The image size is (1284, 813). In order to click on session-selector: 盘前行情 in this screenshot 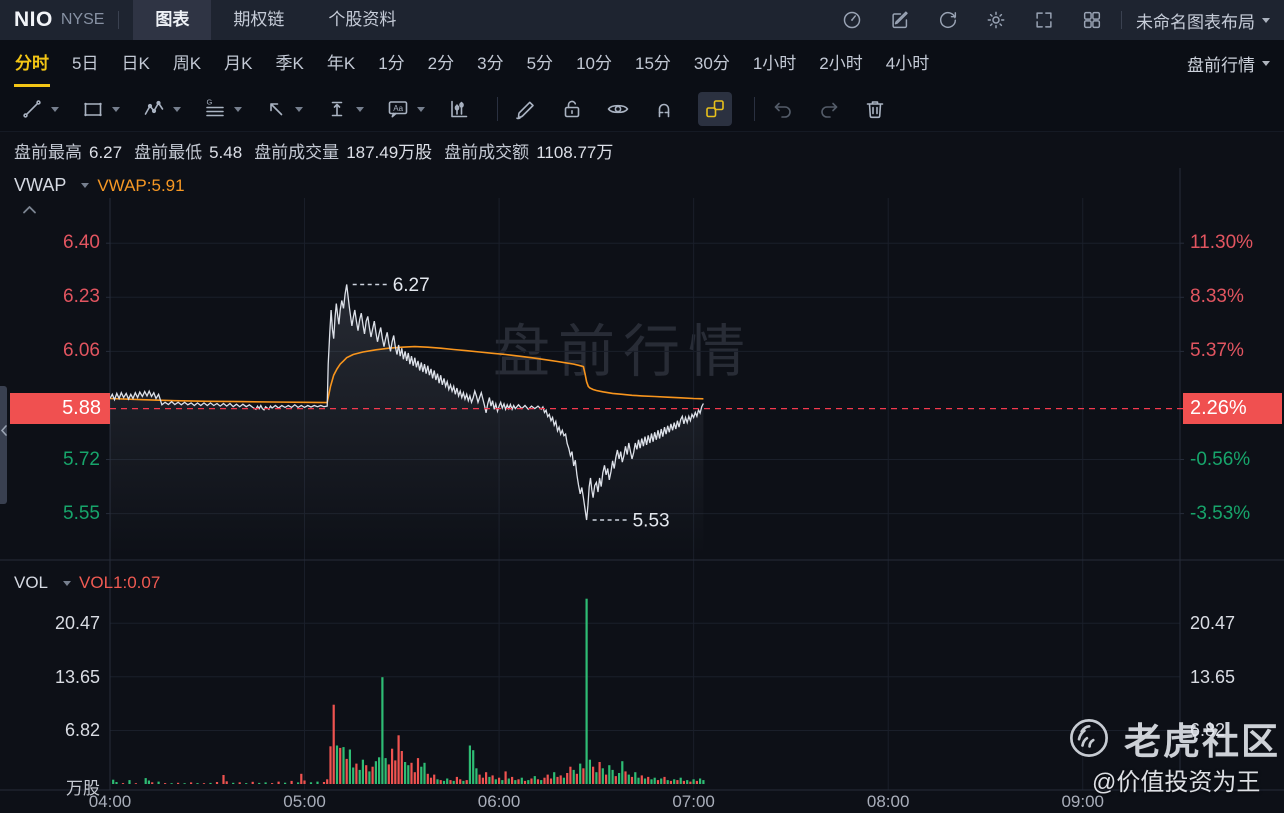, I will do `click(1228, 63)`.